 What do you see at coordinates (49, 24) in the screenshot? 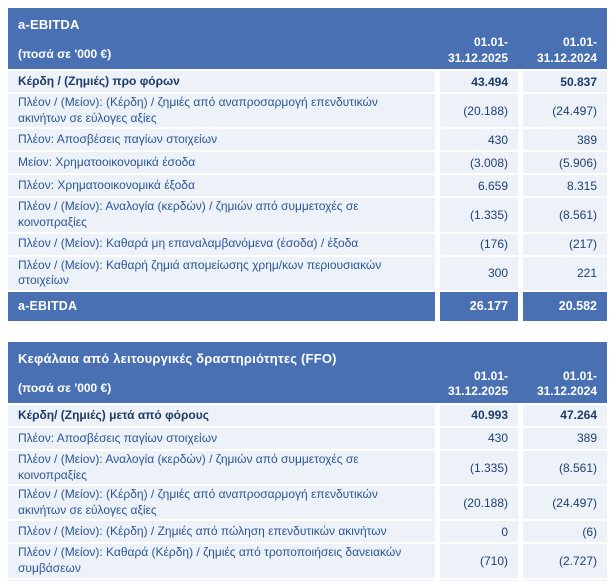
I see `table-title: a-EBITDA` at bounding box center [49, 24].